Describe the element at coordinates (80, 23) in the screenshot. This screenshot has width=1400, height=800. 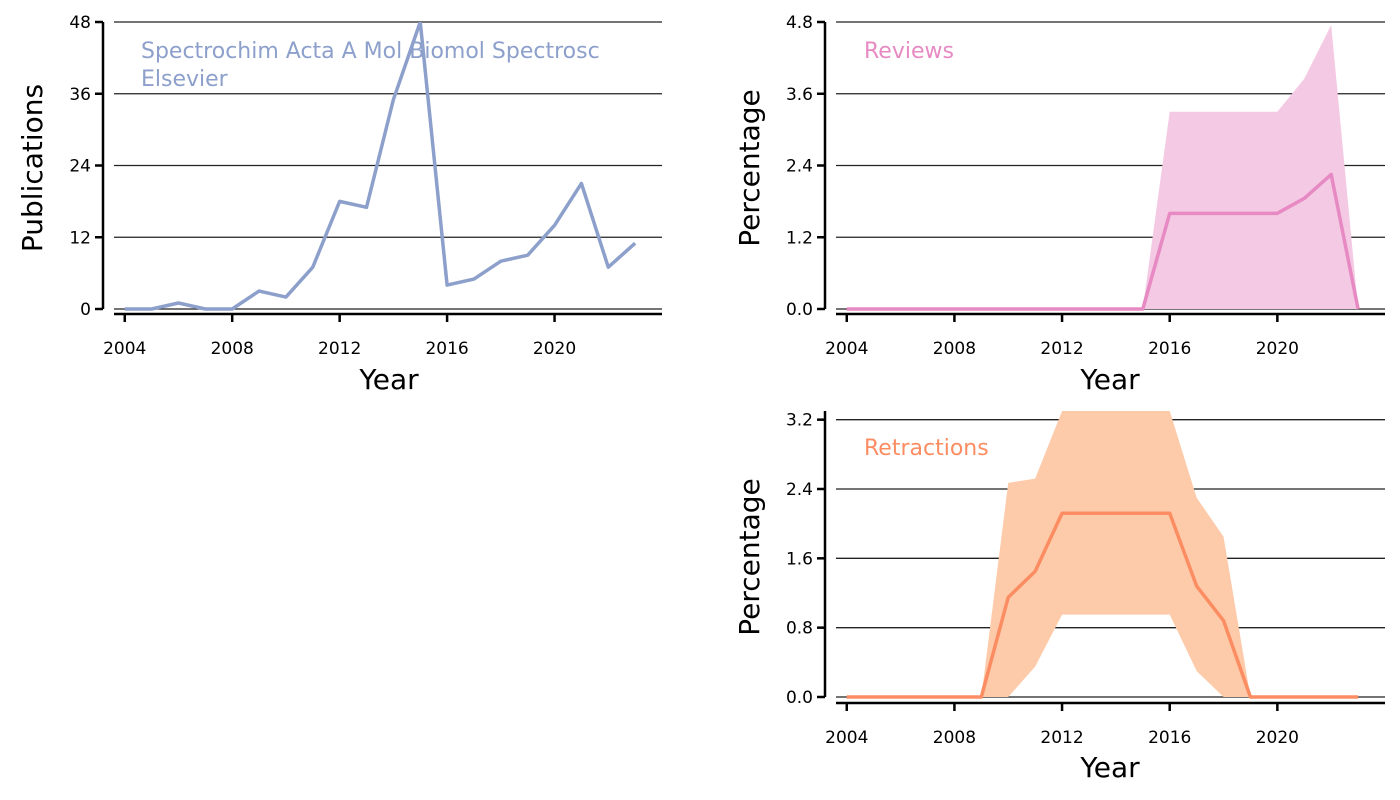
I see `publications-y-tick-label-4: 48` at that location.